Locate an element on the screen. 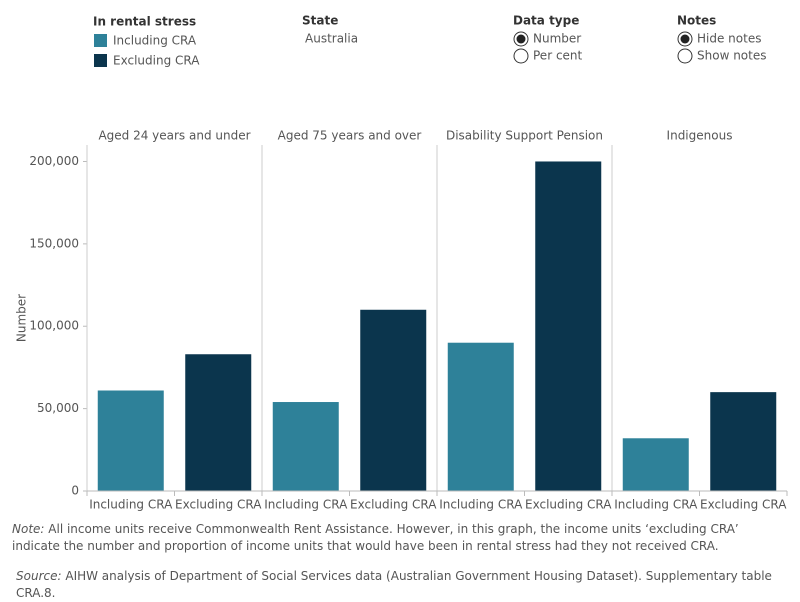  control-title: State is located at coordinates (320, 21).